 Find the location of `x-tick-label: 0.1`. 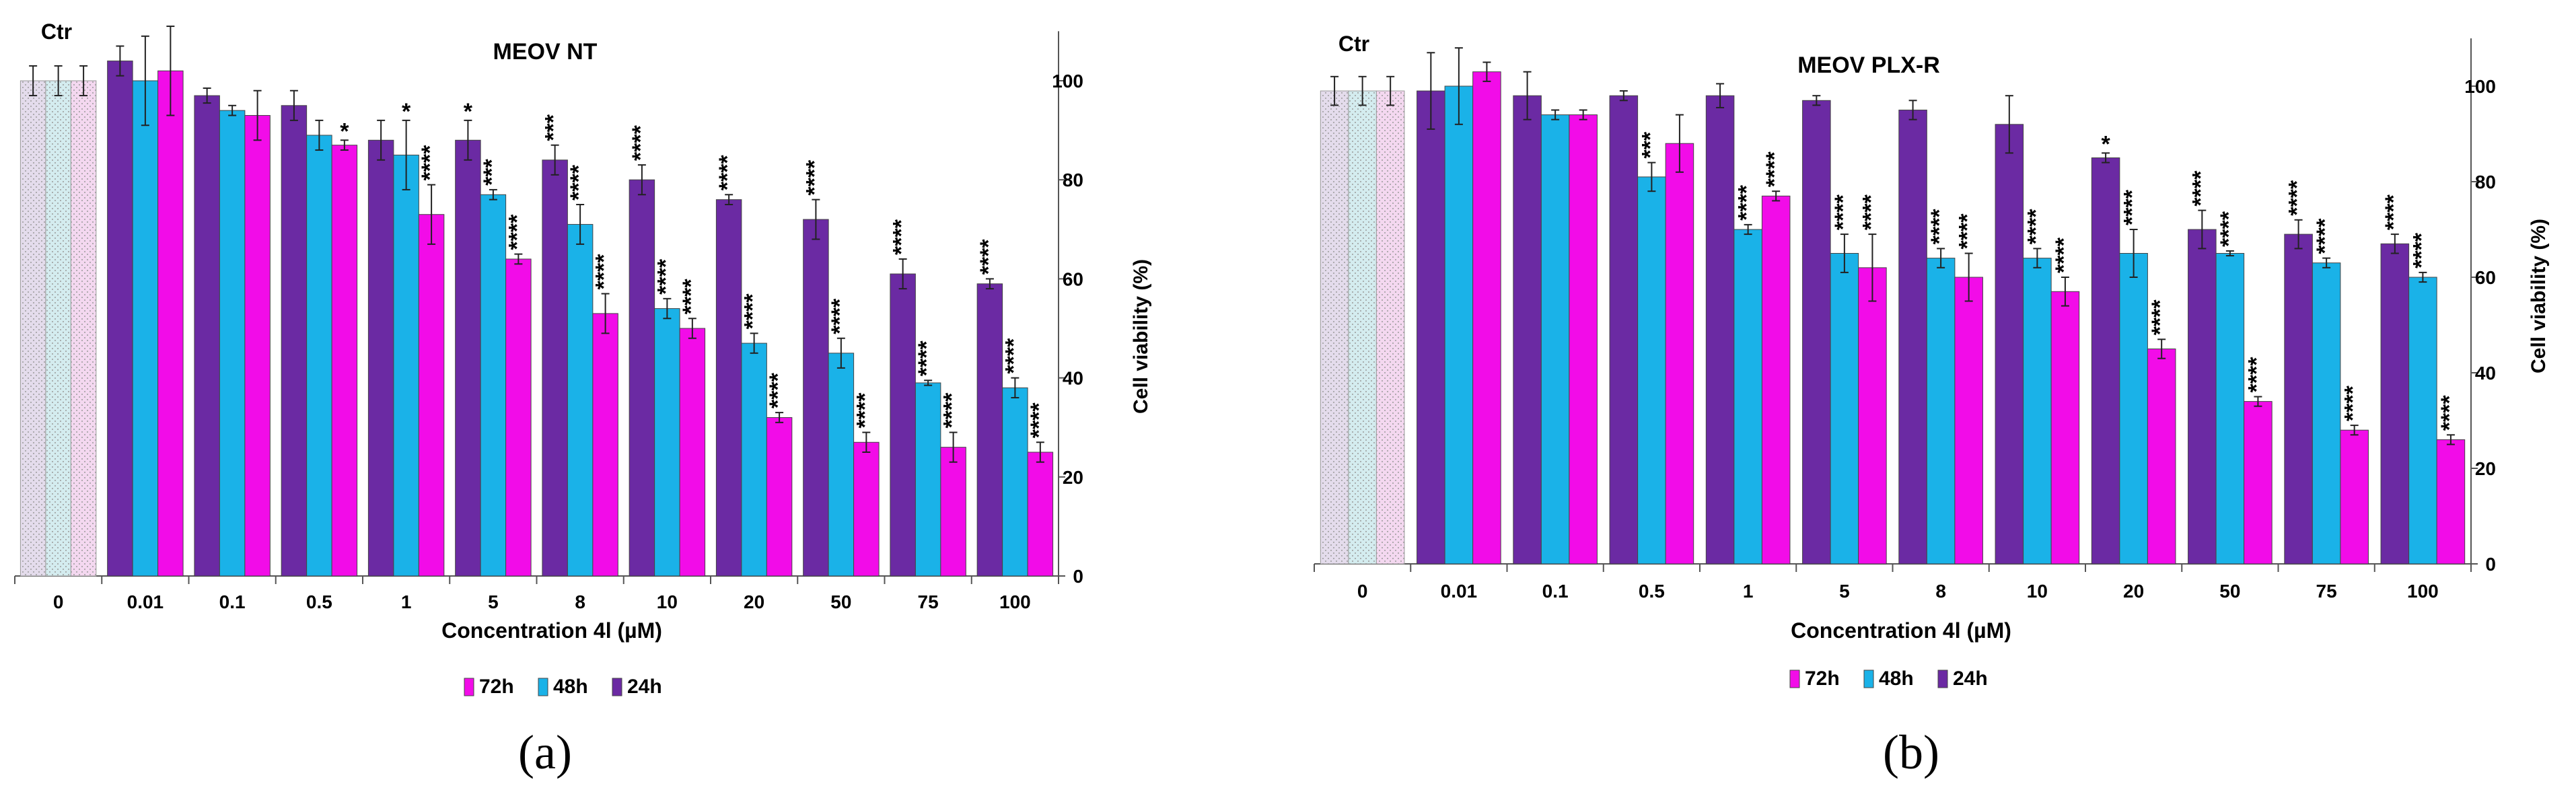

x-tick-label: 0.1 is located at coordinates (232, 601).